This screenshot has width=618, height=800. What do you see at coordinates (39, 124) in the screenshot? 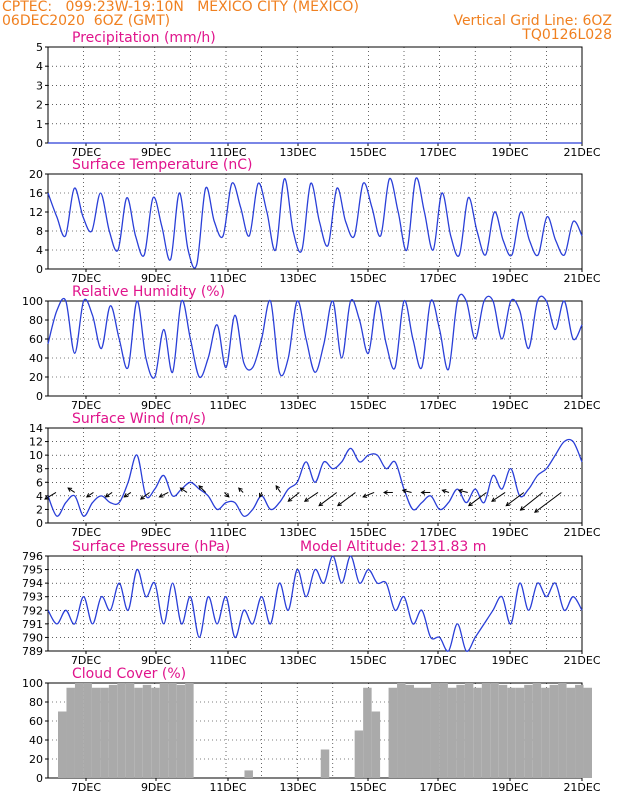
I see `y-tick-label: 1` at bounding box center [39, 124].